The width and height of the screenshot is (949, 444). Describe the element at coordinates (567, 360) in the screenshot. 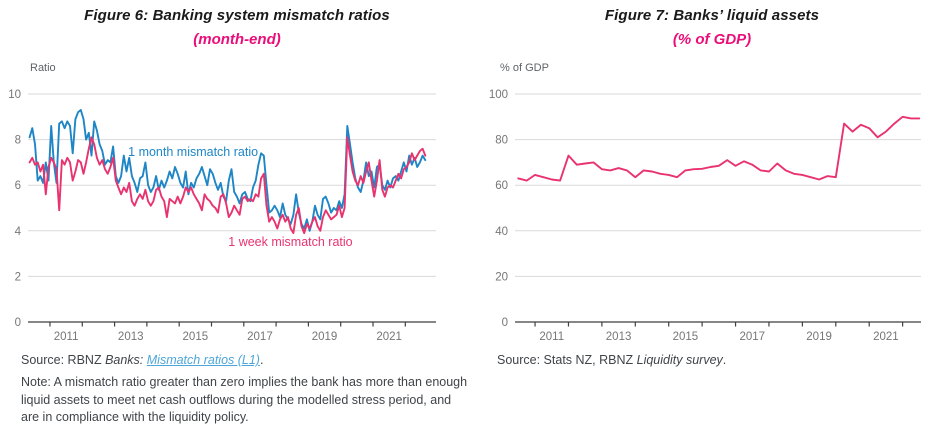

I see `figure-7-source-prefix: Source: Stats NZ, RBNZ` at that location.